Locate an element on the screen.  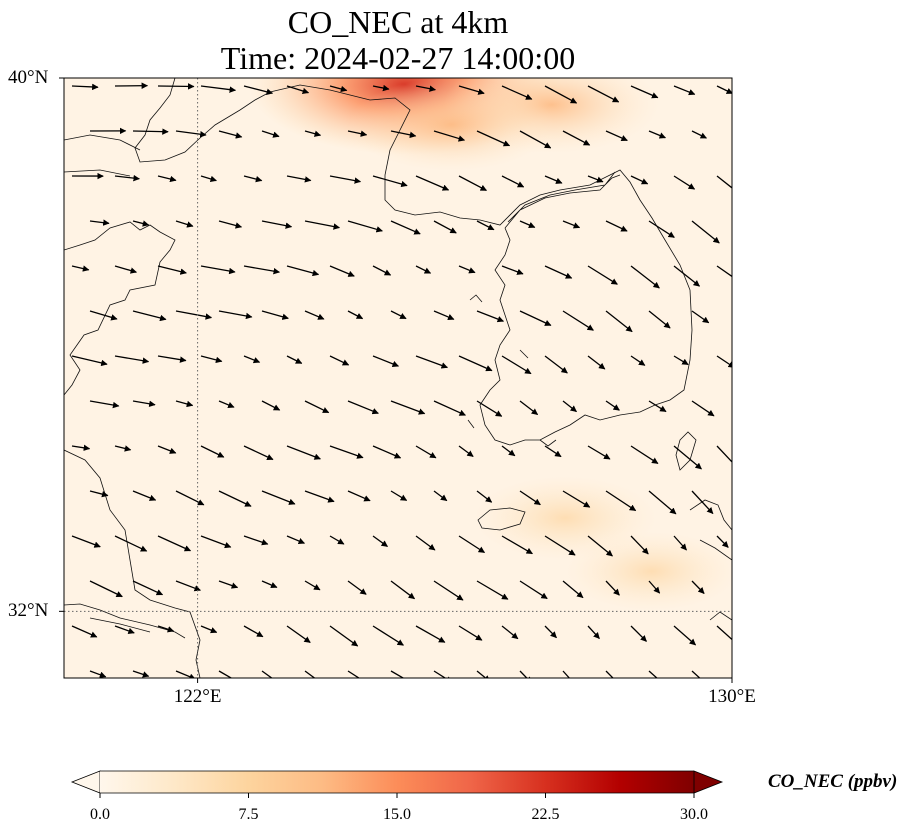
korea-island-cluster is located at coordinates (512, 370).